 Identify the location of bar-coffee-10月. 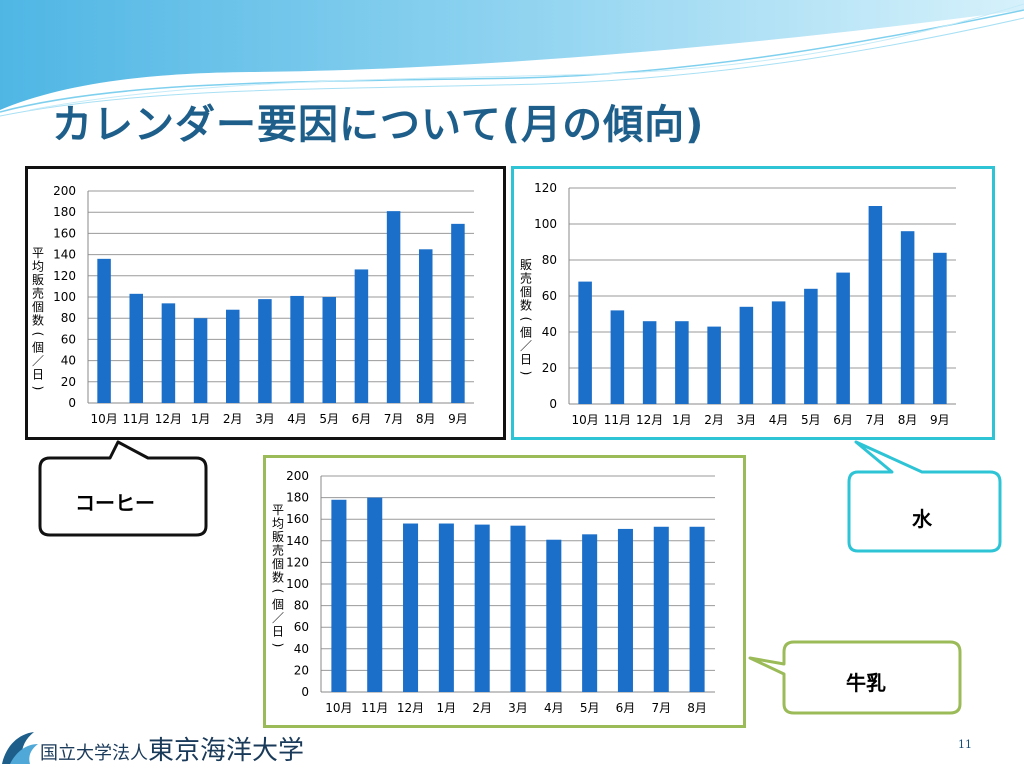
(104, 330).